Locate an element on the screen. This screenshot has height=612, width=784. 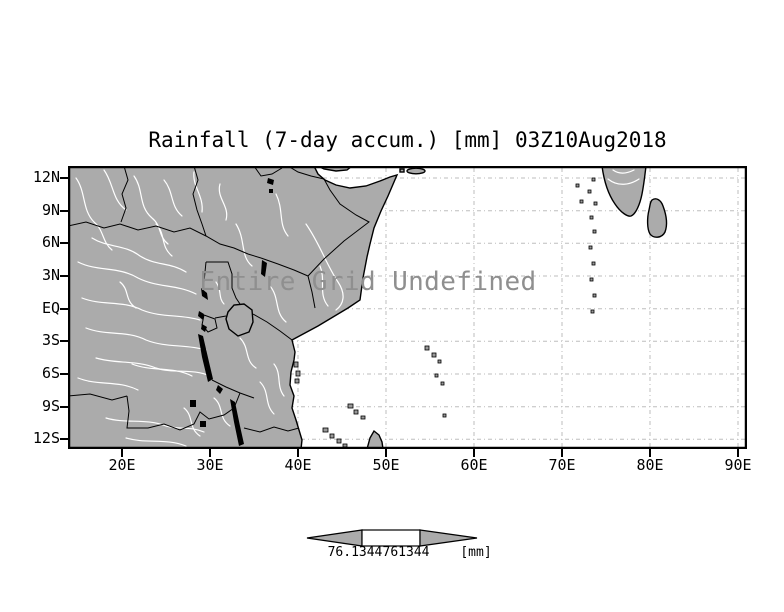
lake-malawi is located at coordinates (237, 422).